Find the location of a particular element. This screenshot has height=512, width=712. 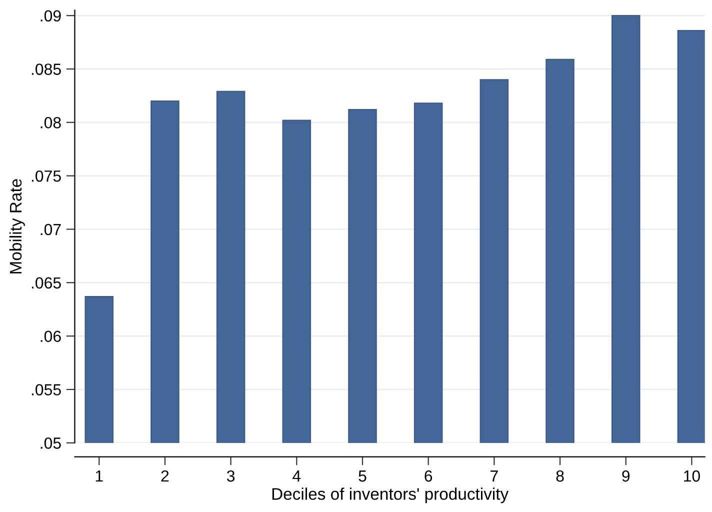

y-axis-title: Mobility Rate is located at coordinates (17, 226).